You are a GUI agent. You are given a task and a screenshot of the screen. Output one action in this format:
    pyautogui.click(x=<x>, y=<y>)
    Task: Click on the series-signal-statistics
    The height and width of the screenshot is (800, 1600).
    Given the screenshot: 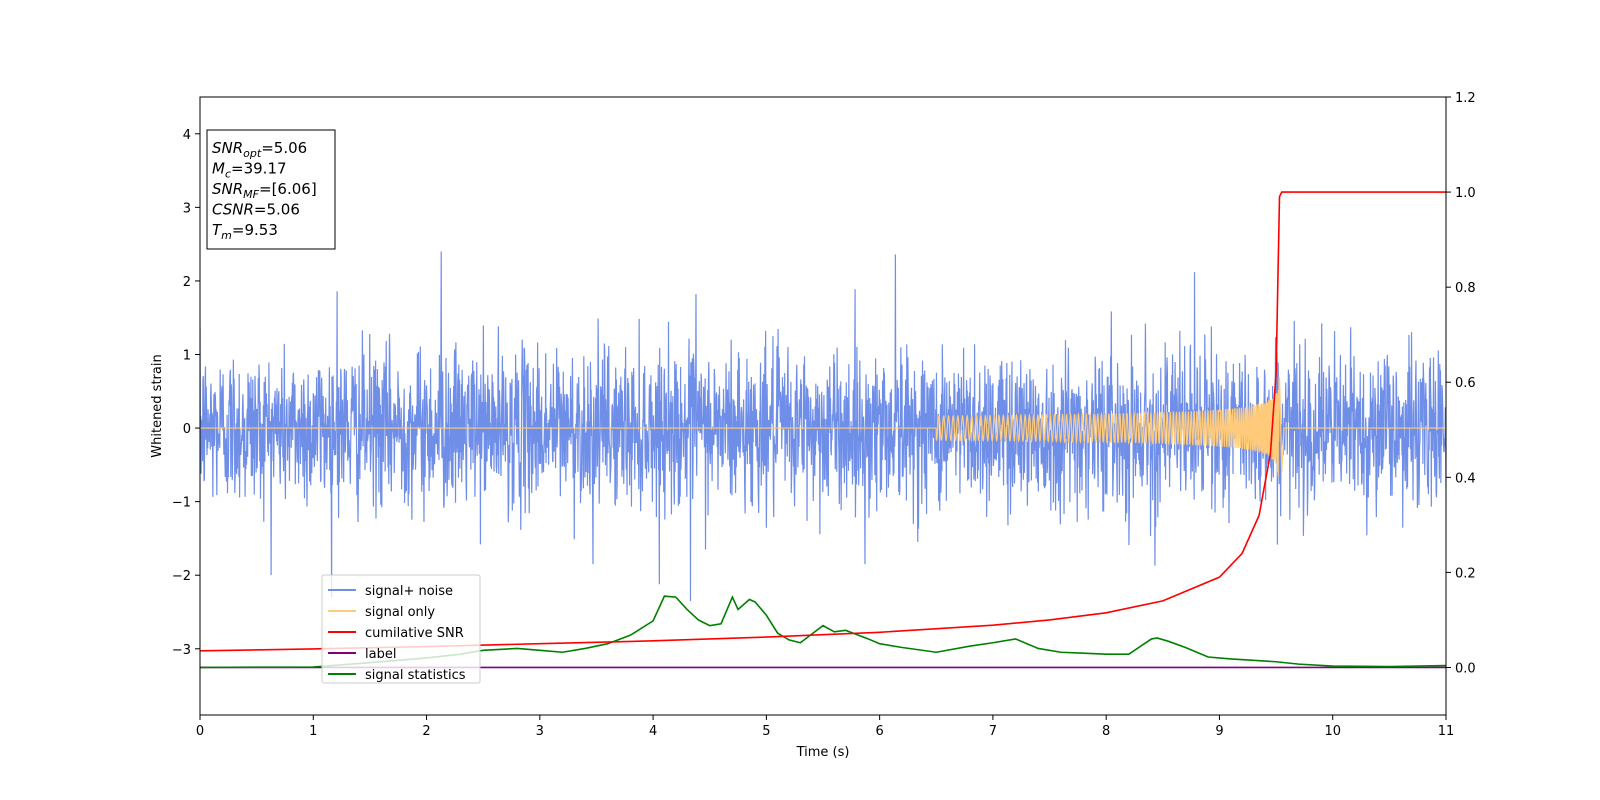 What is the action you would take?
    pyautogui.click(x=823, y=632)
    